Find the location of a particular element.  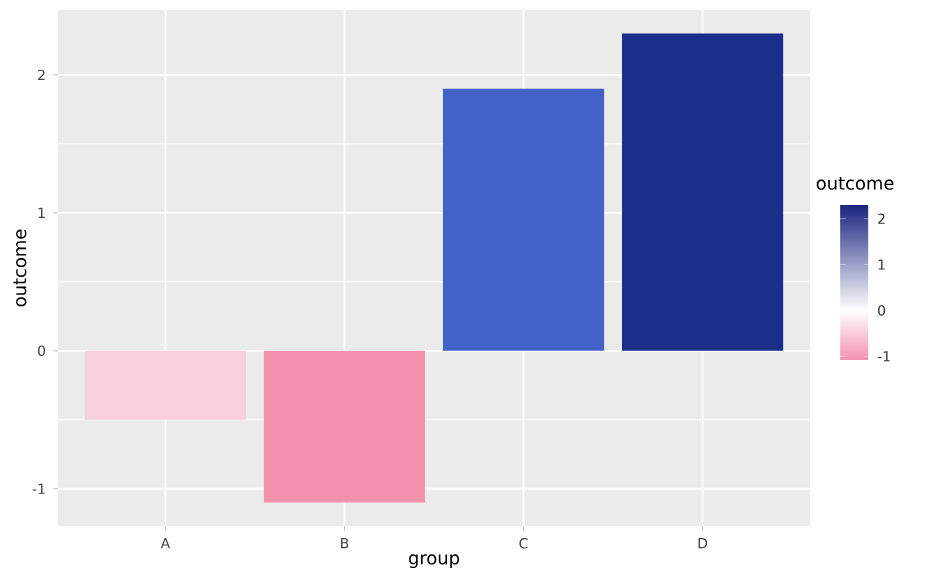

color-bar-title: outcome is located at coordinates (855, 183).